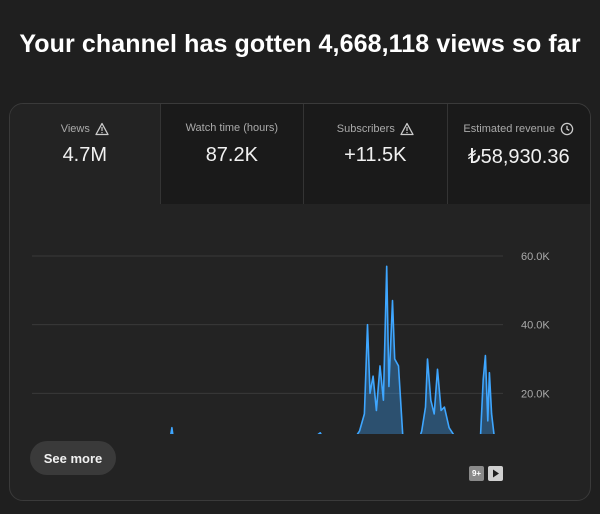  What do you see at coordinates (75, 129) in the screenshot?
I see `metric-label: Views` at bounding box center [75, 129].